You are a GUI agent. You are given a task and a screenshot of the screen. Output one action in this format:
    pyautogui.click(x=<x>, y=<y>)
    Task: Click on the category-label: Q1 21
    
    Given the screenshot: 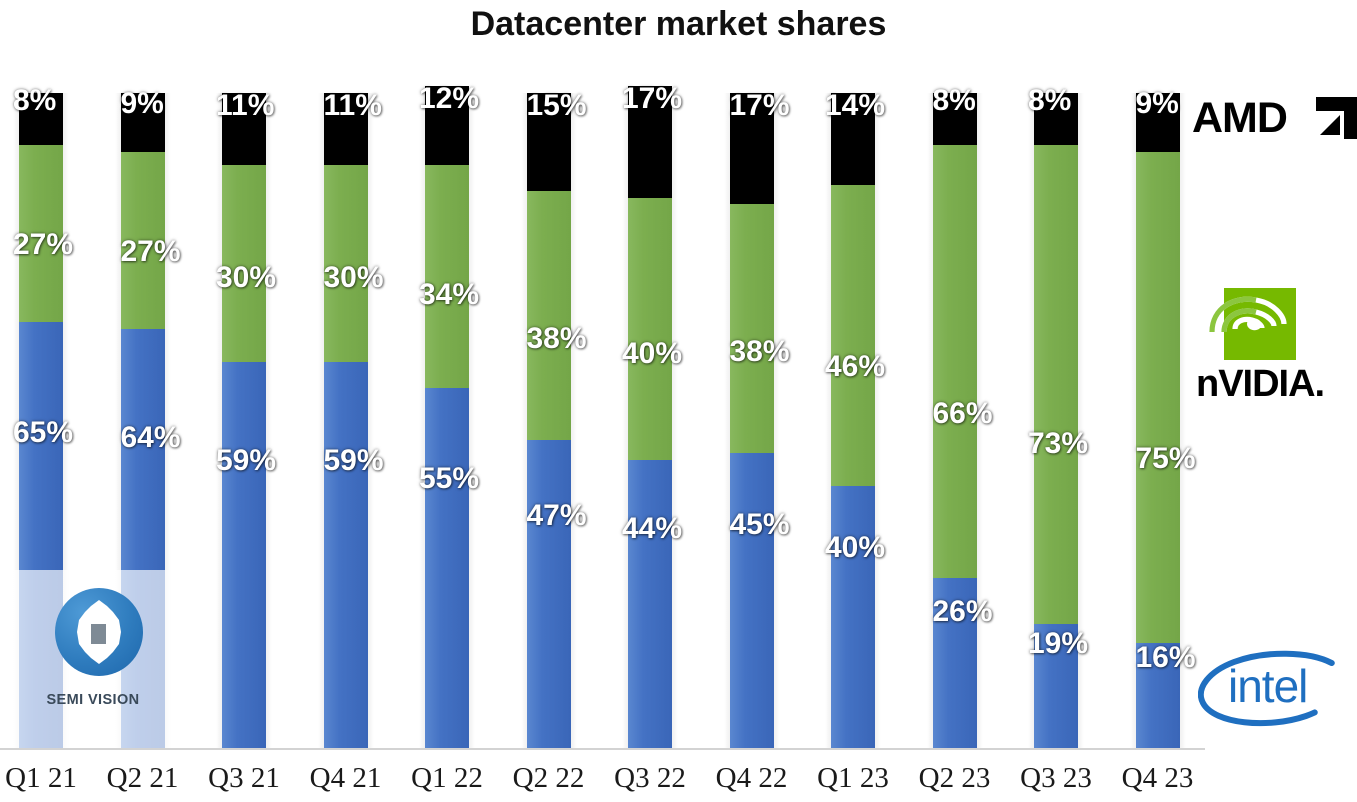 What is the action you would take?
    pyautogui.click(x=41, y=778)
    